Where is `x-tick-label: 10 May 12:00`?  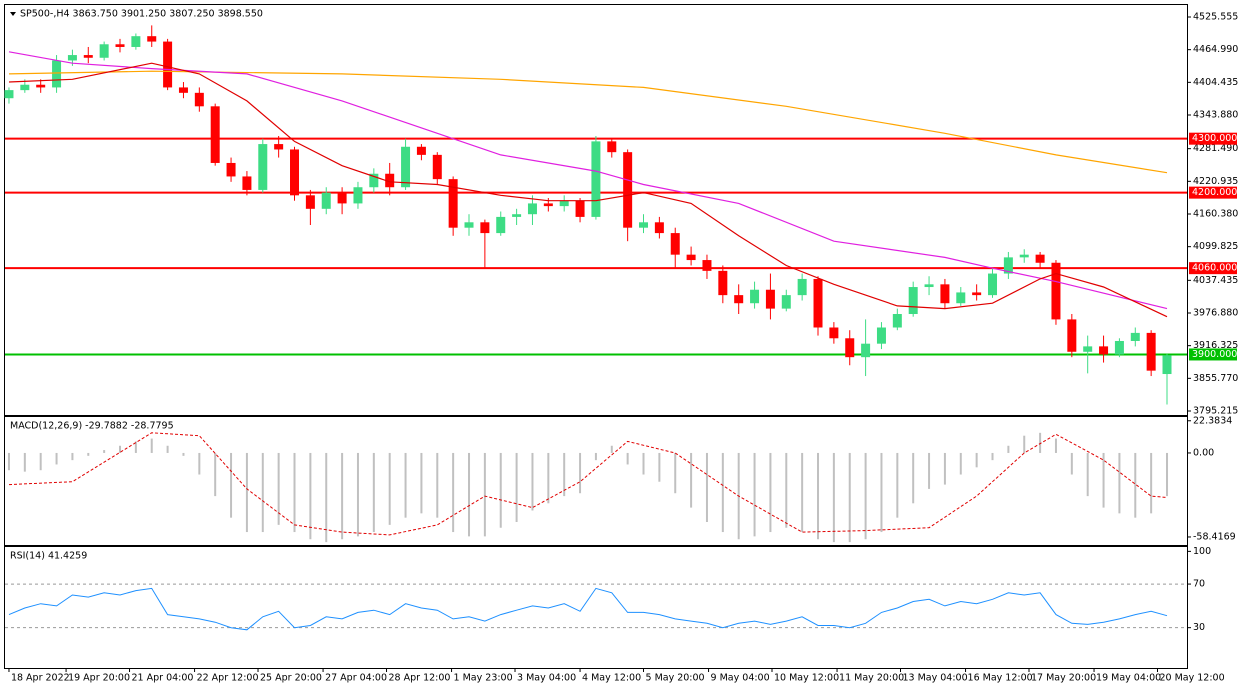 x-tick-label: 10 May 12:00 is located at coordinates (806, 678).